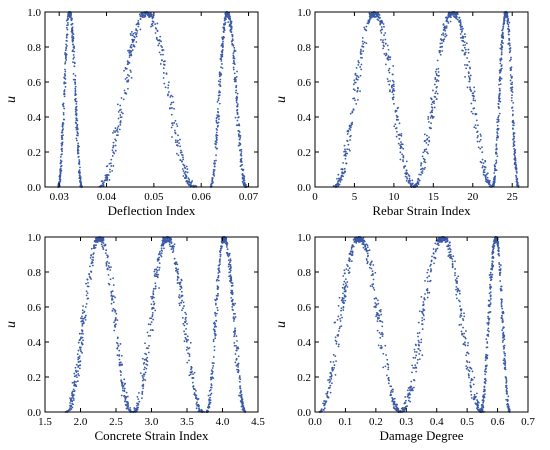  I want to click on x-tick-label: 0.06, so click(202, 197).